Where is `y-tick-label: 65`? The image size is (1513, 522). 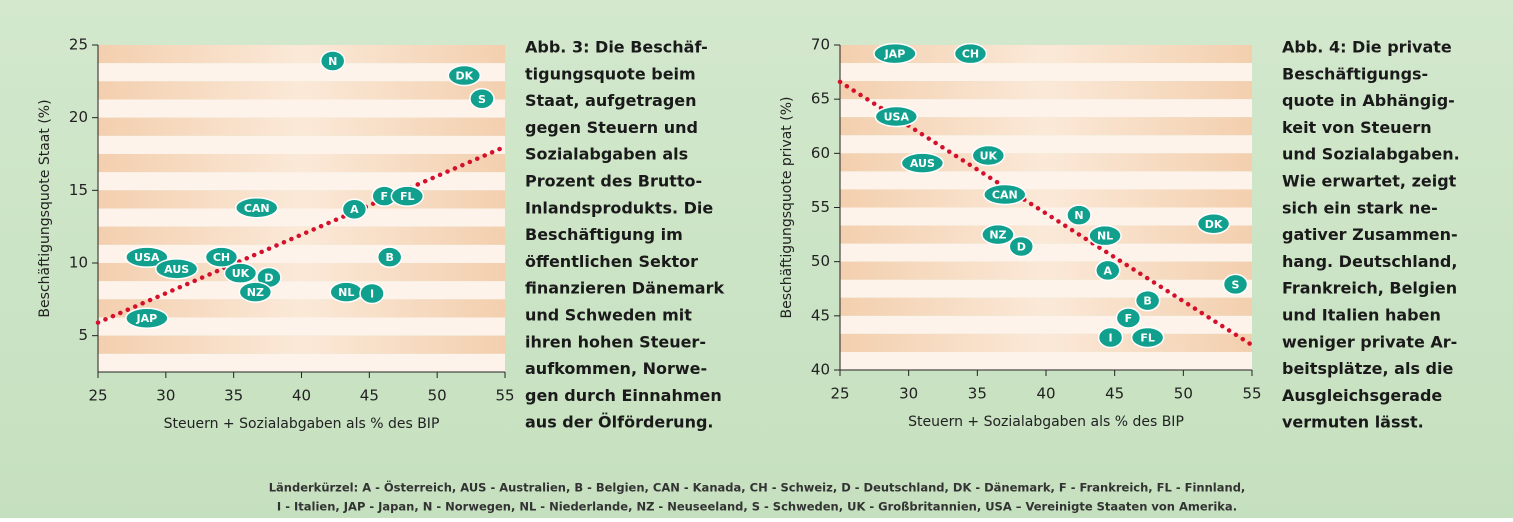
y-tick-label: 65 is located at coordinates (820, 99).